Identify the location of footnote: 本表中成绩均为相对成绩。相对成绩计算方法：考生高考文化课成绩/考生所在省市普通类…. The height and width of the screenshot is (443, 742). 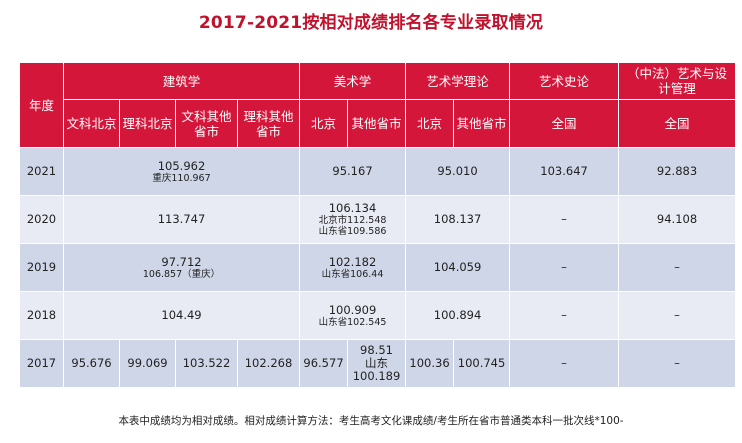
(371, 421).